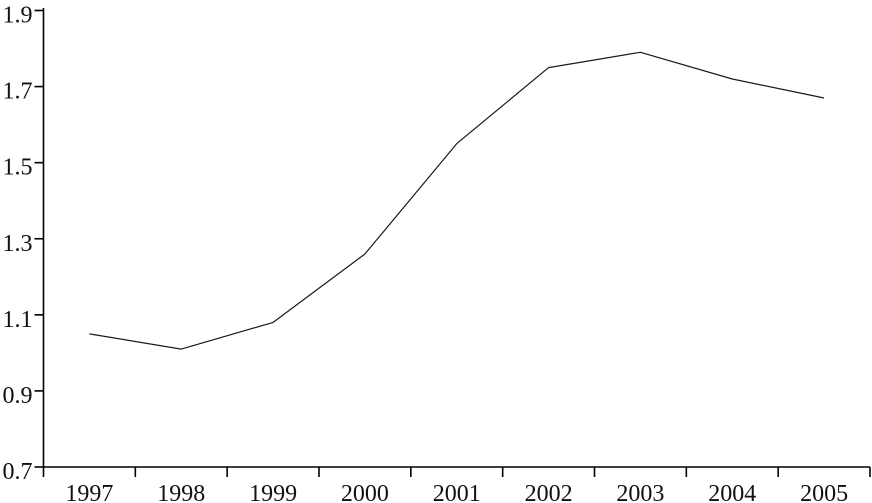 The width and height of the screenshot is (872, 503). I want to click on x-tick-label: 1998, so click(181, 492).